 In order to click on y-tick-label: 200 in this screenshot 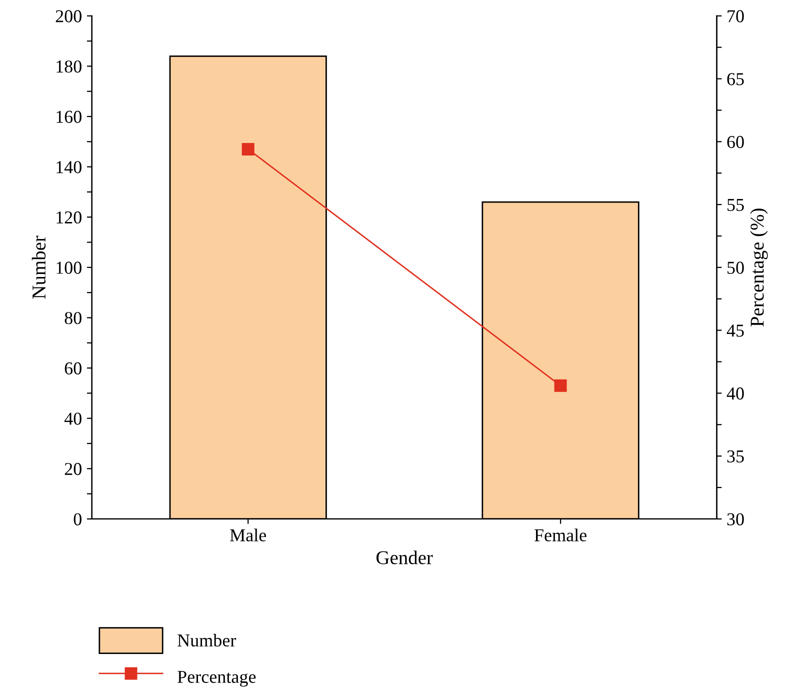, I will do `click(69, 16)`.